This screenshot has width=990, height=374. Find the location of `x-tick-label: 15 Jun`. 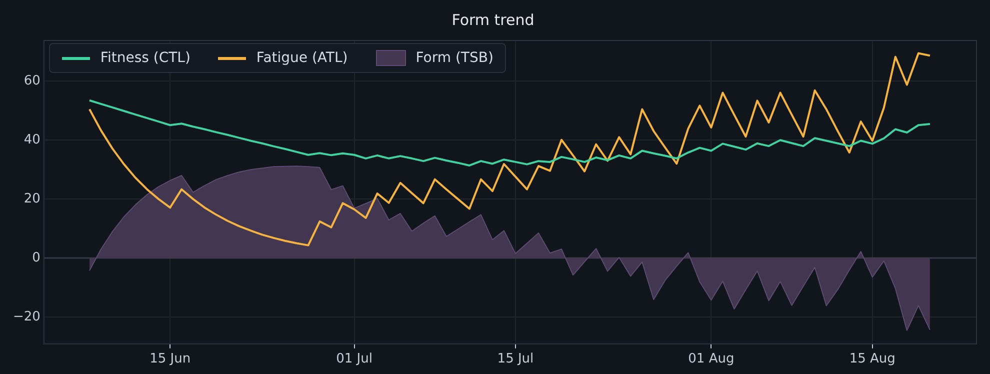

x-tick-label: 15 Jun is located at coordinates (170, 359).